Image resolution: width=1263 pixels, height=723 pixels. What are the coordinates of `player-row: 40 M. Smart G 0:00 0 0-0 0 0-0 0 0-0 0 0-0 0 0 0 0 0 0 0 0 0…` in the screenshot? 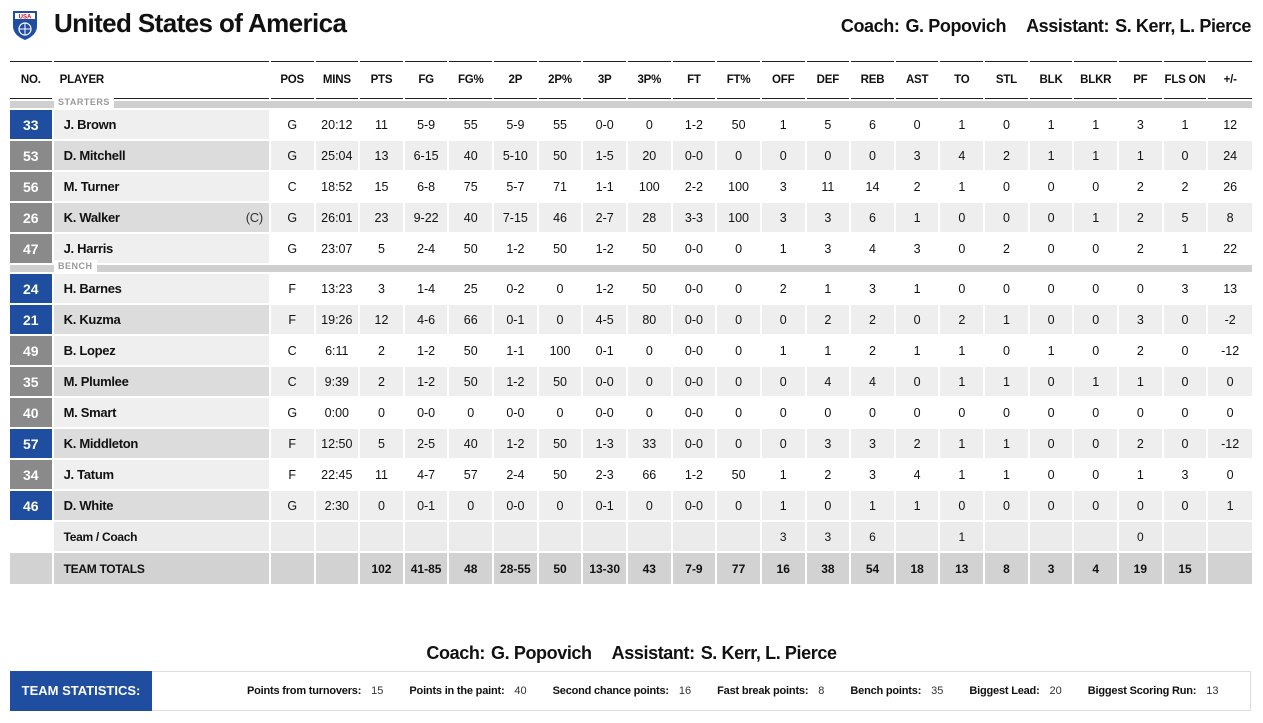 It's located at (631, 412).